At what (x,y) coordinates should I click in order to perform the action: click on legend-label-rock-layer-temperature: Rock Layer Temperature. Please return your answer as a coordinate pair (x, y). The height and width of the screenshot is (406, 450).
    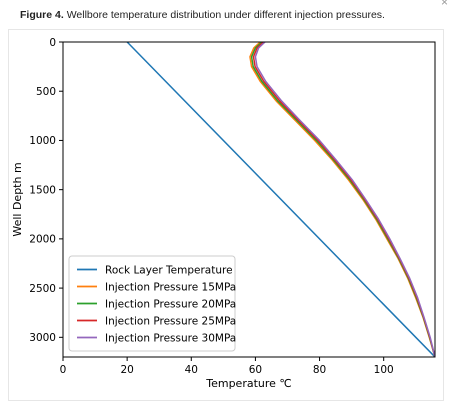
    Looking at the image, I should click on (169, 270).